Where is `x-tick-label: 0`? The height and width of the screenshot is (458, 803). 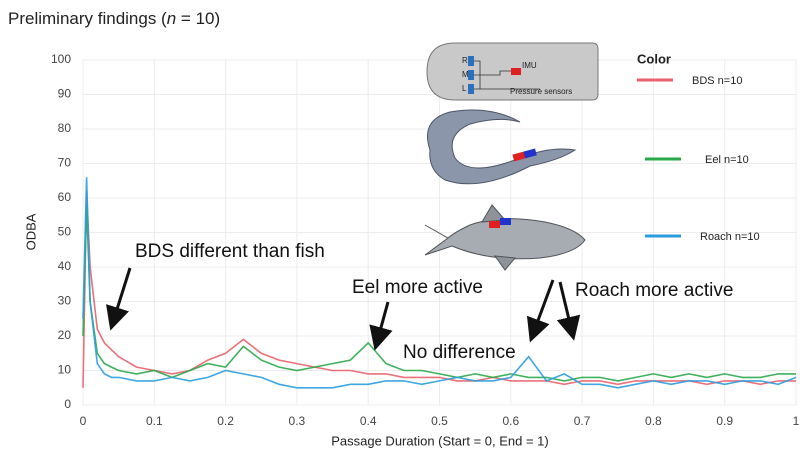
x-tick-label: 0 is located at coordinates (83, 421).